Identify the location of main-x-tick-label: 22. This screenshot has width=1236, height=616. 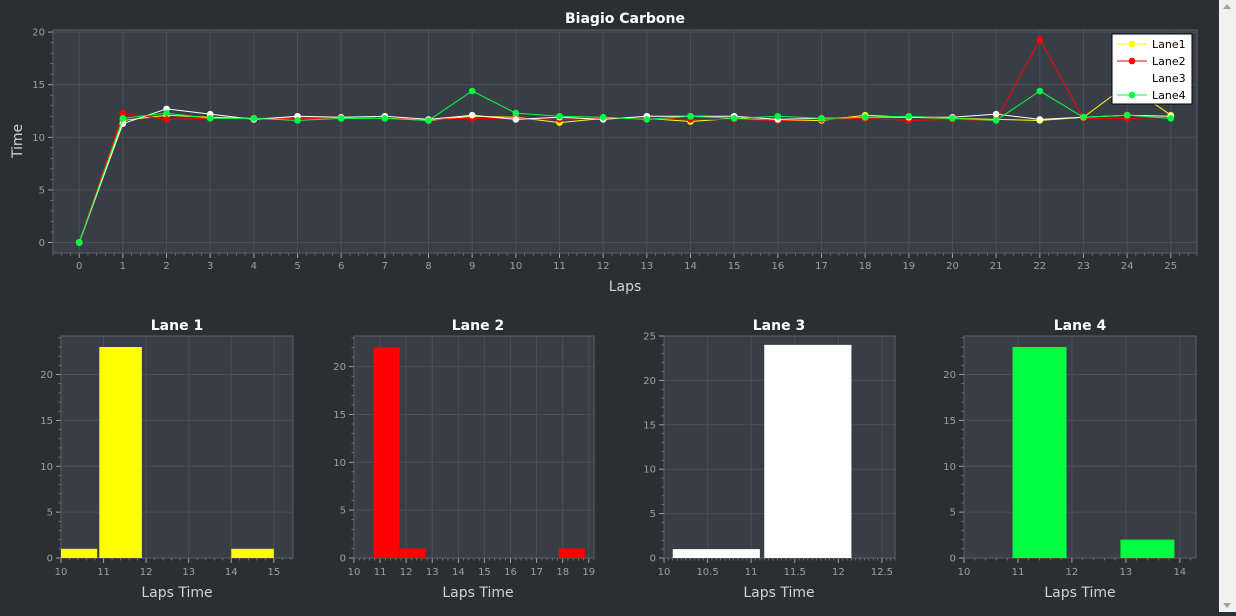
(1039, 266).